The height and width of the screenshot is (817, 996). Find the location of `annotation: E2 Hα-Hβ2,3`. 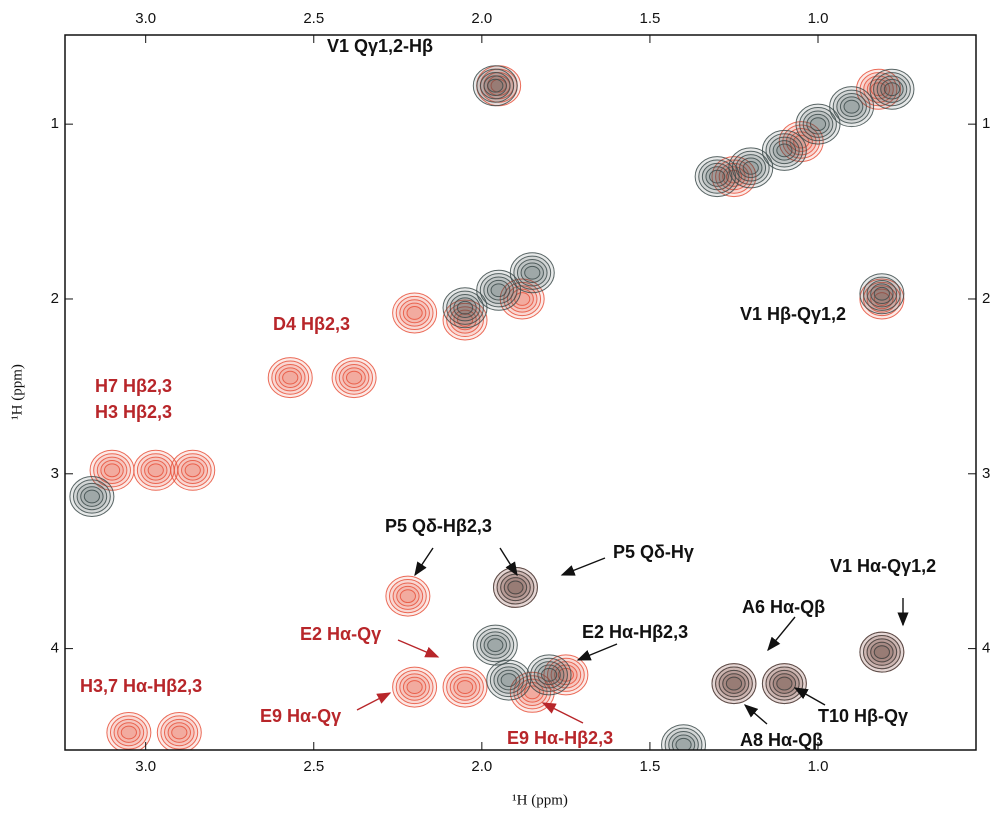

annotation: E2 Hα-Hβ2,3 is located at coordinates (635, 632).